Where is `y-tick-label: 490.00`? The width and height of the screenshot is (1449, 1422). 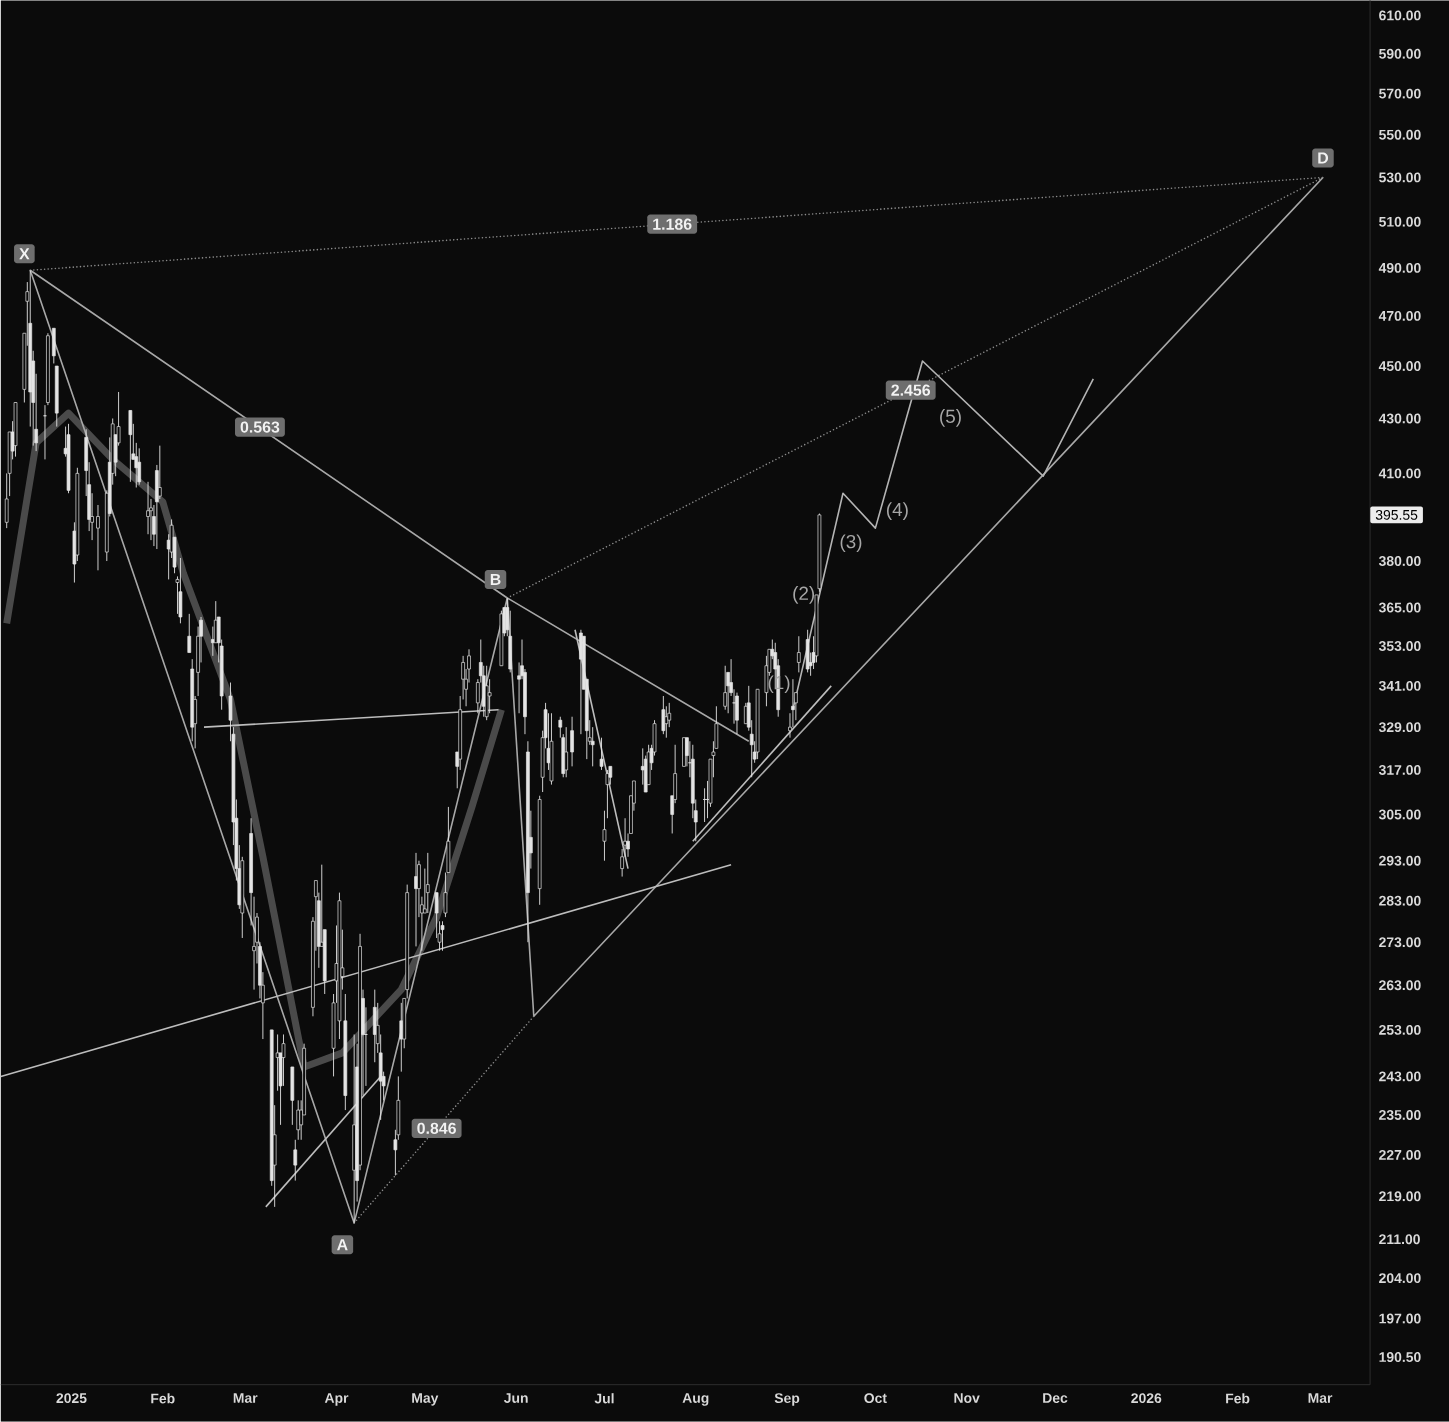
y-tick-label: 490.00 is located at coordinates (1399, 268).